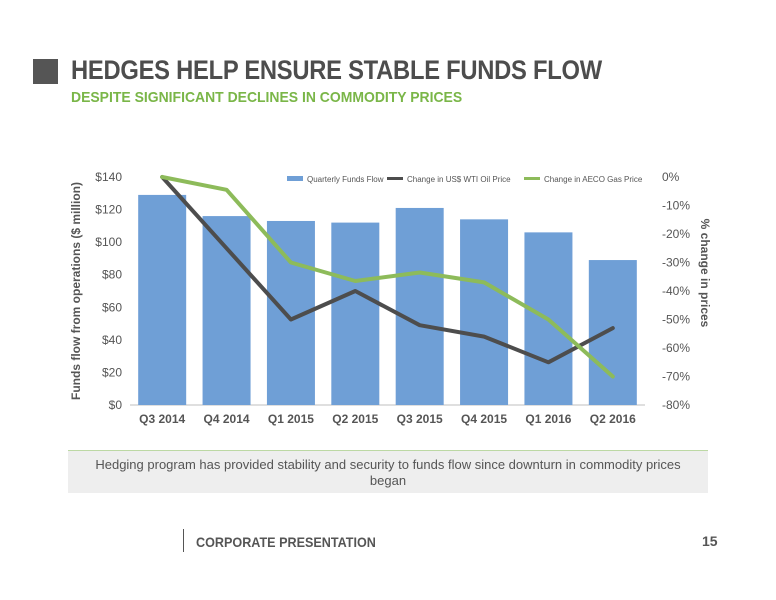 This screenshot has width=776, height=600. I want to click on legend-swatch, so click(295, 178).